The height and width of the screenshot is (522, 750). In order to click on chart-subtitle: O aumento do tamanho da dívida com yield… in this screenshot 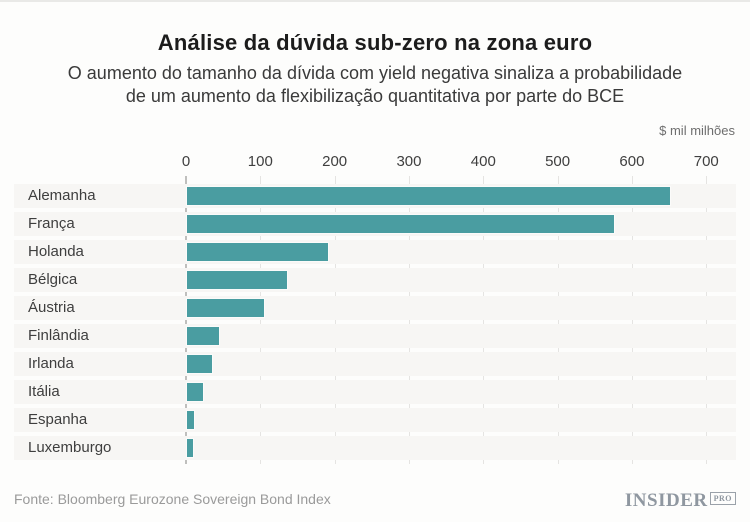, I will do `click(375, 85)`.